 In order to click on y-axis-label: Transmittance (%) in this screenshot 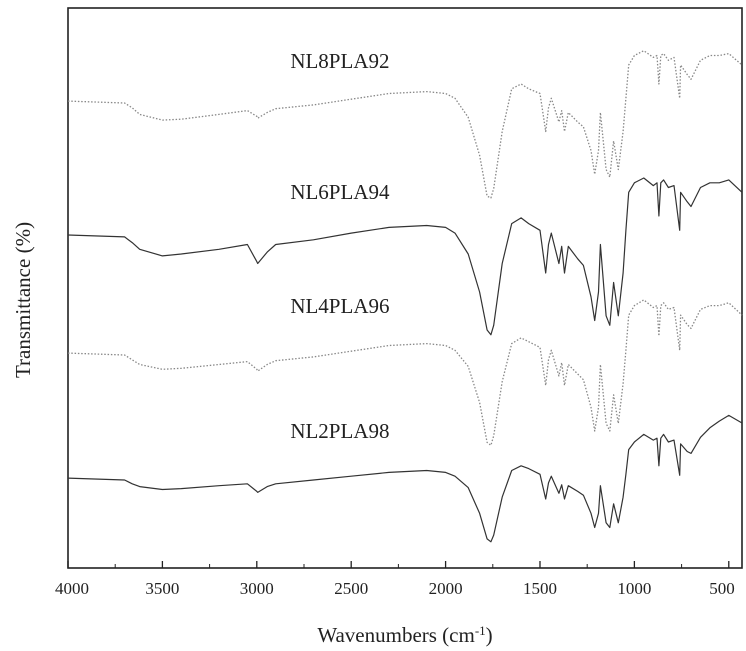, I will do `click(23, 300)`.